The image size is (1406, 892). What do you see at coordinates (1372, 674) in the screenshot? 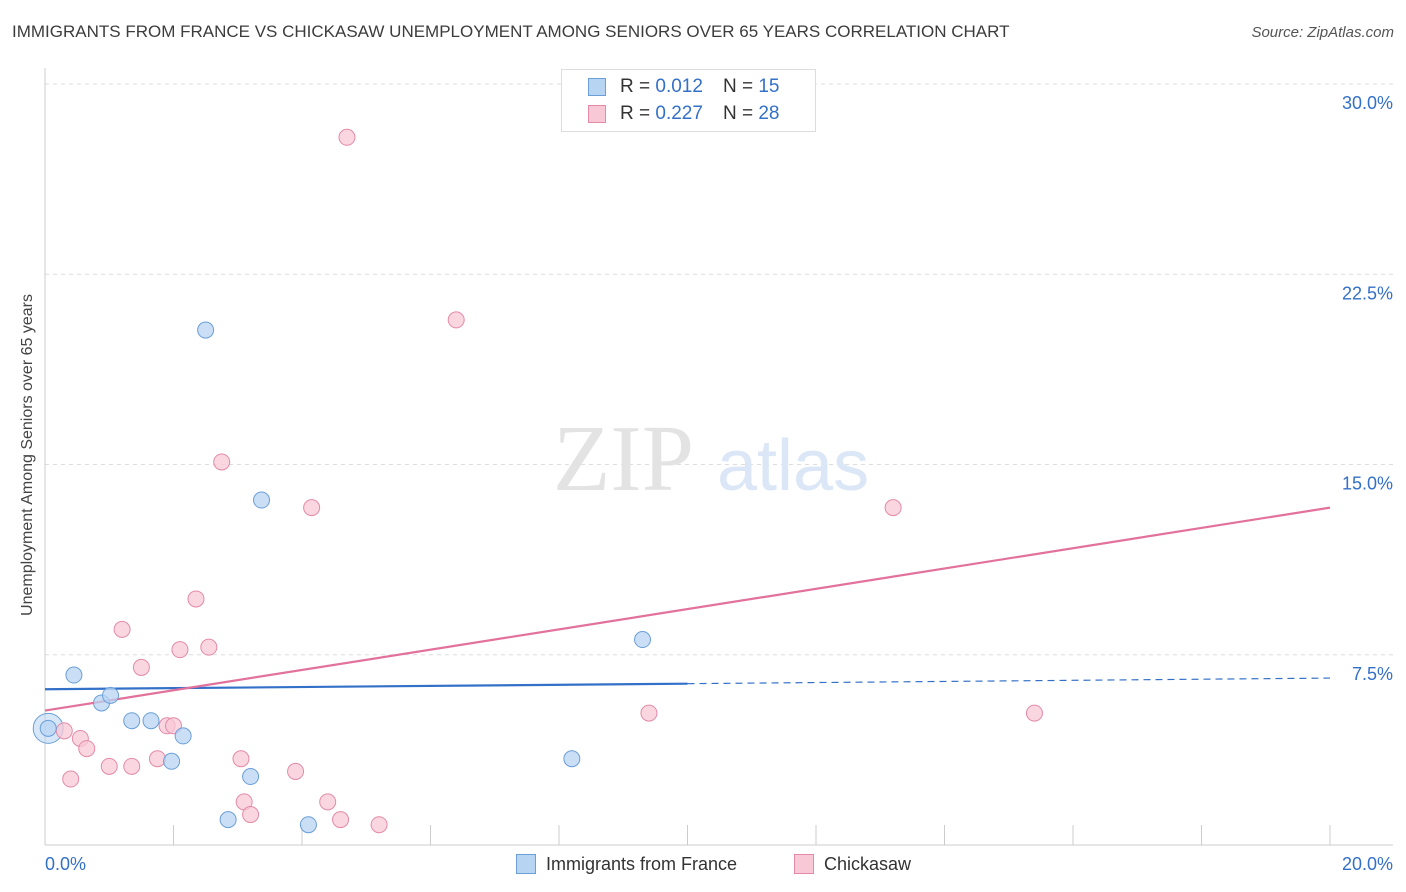
I see `y-tick-label: 7.5%` at bounding box center [1372, 674].